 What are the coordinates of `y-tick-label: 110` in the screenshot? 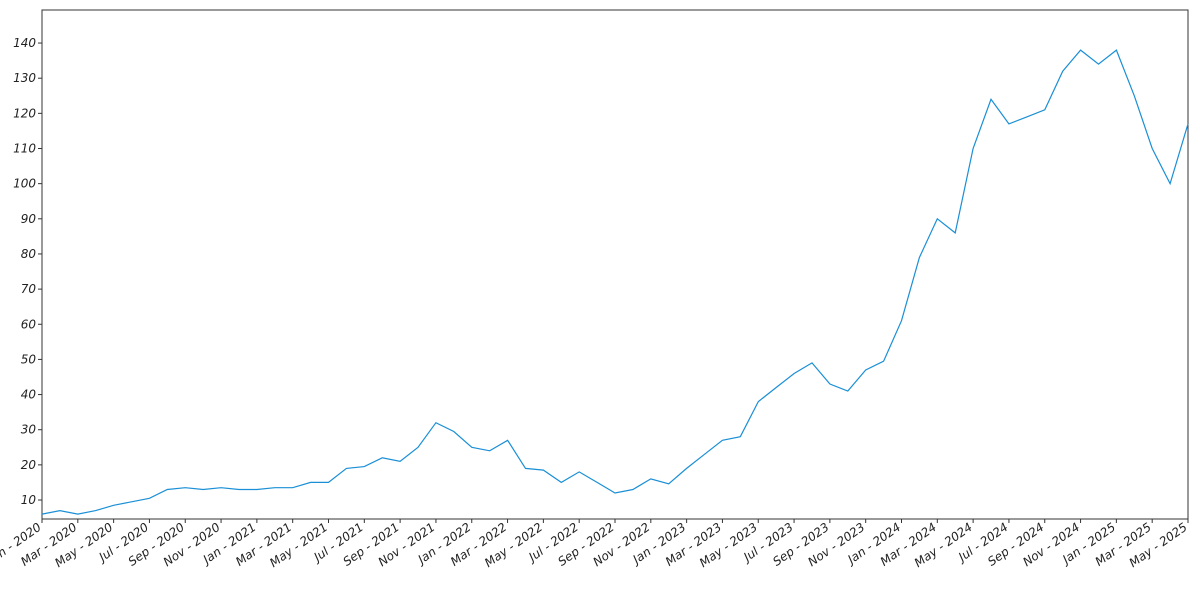 It's located at (24, 148).